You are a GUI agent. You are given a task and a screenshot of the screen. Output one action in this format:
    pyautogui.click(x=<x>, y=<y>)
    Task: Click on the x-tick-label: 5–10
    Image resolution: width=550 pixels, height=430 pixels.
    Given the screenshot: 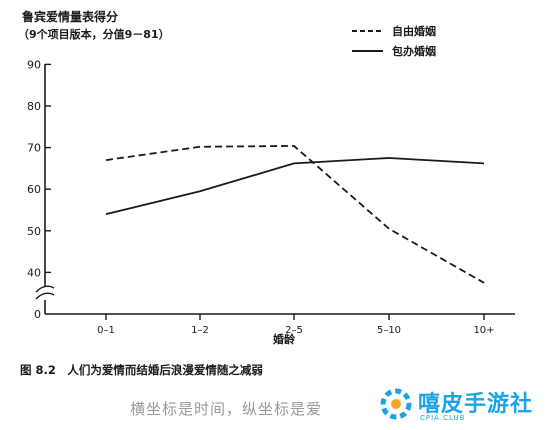 What is the action you would take?
    pyautogui.click(x=389, y=330)
    